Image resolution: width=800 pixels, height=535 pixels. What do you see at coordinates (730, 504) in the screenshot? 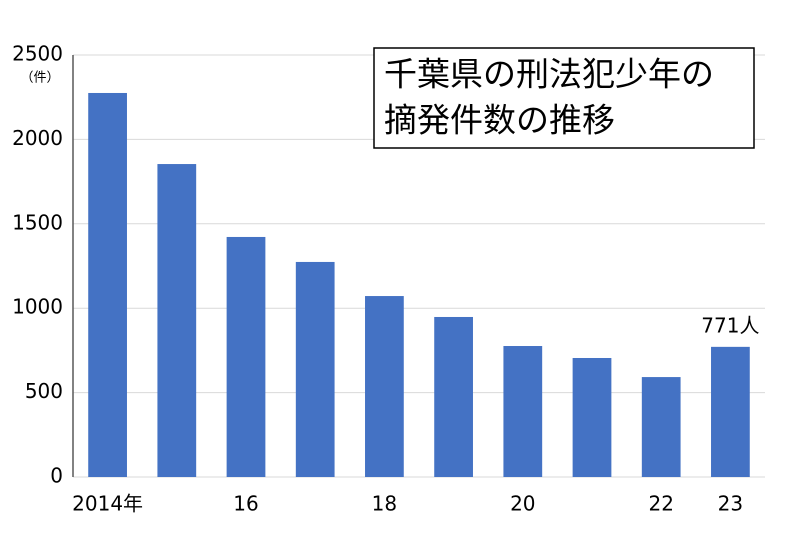
I see `x-tick-label: 23` at bounding box center [730, 504].